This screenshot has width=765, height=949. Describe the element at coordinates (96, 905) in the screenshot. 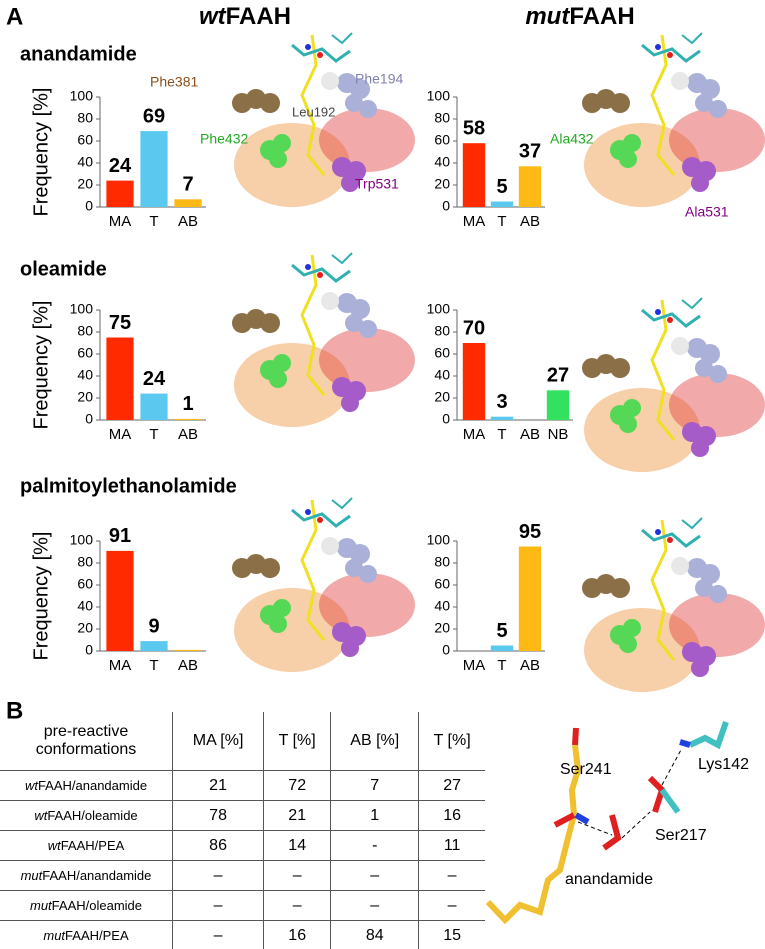

I see `row-label-text: FAAH/oleamide` at that location.